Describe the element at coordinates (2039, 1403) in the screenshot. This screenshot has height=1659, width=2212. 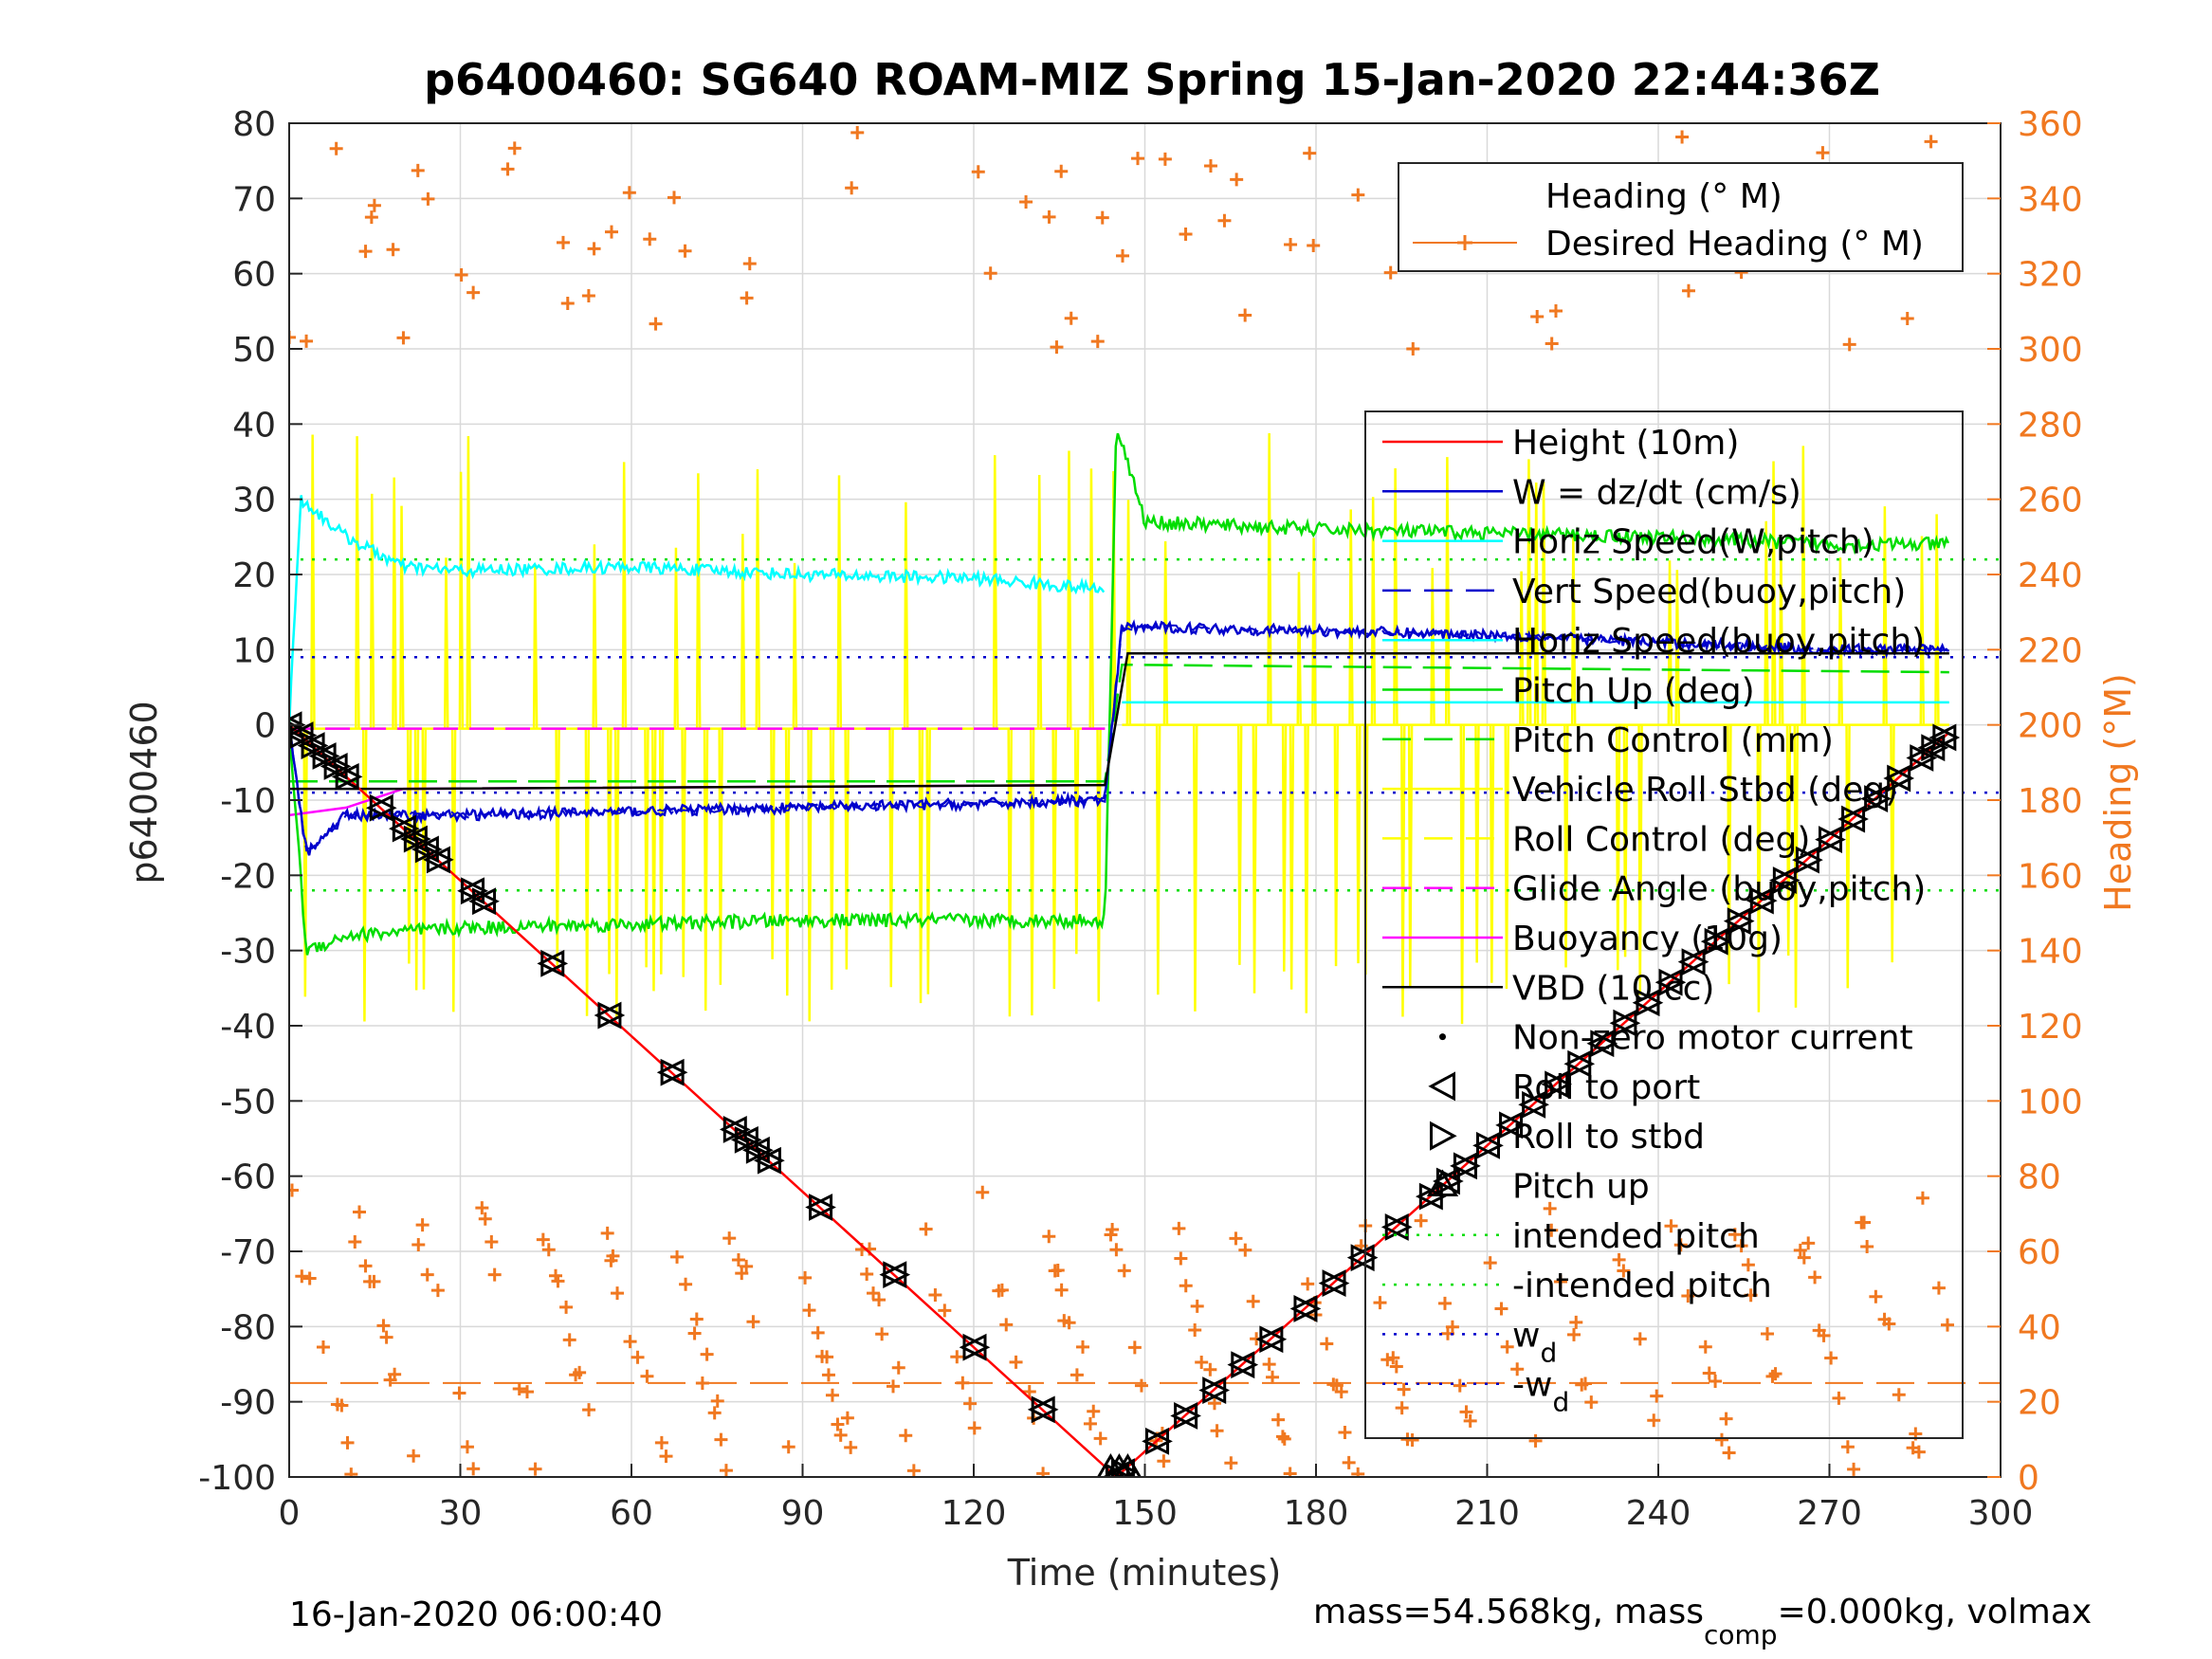
I see `y2-tick-label: 20` at that location.